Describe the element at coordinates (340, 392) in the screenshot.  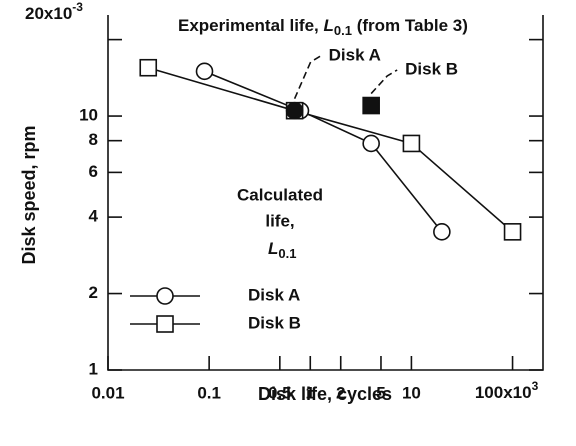
I see `x-tick-label: 2` at that location.